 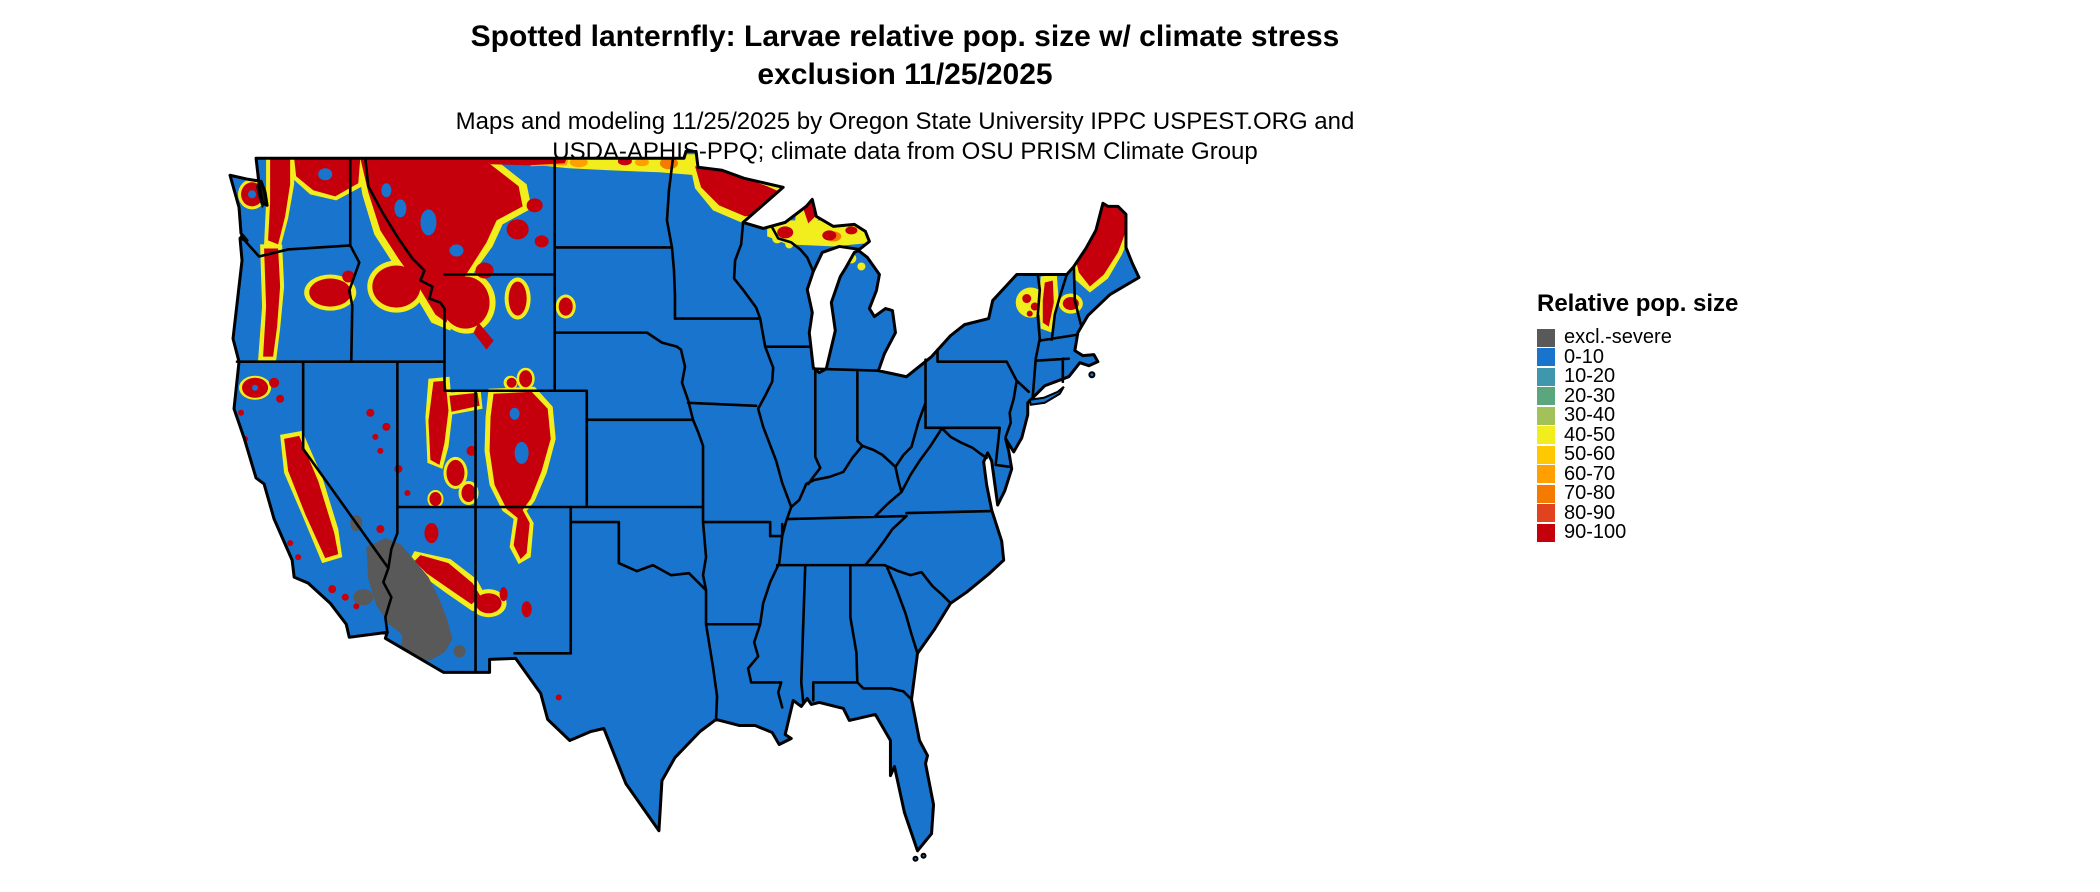 I want to click on legend-label: 70-80, so click(x=1590, y=493).